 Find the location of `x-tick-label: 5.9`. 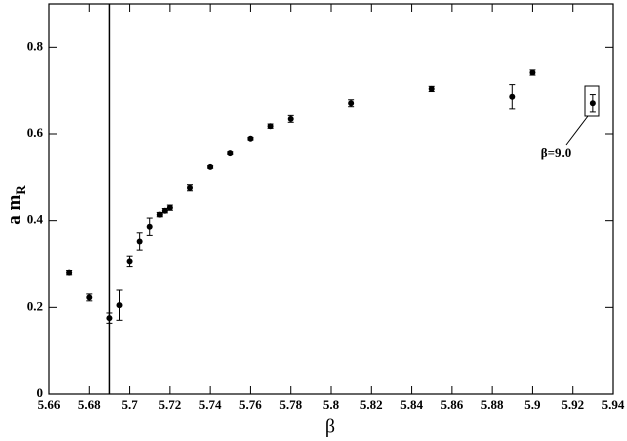

x-tick-label: 5.9 is located at coordinates (532, 404).